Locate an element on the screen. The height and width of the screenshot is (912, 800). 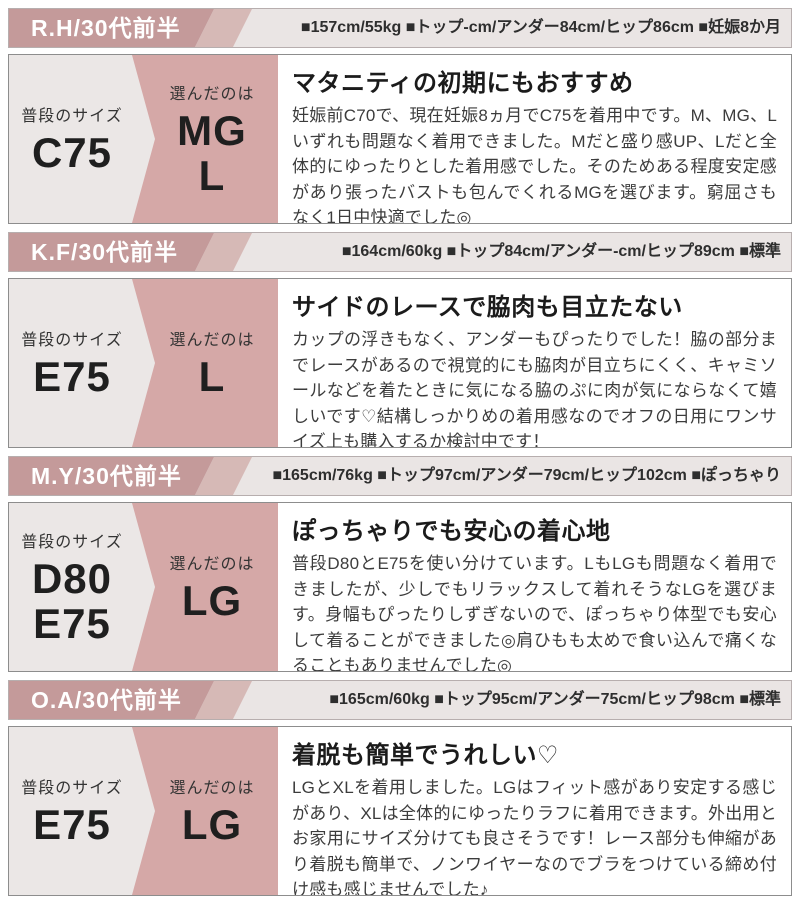
reviewer-name: R.H/30代前半 is located at coordinates (106, 28).